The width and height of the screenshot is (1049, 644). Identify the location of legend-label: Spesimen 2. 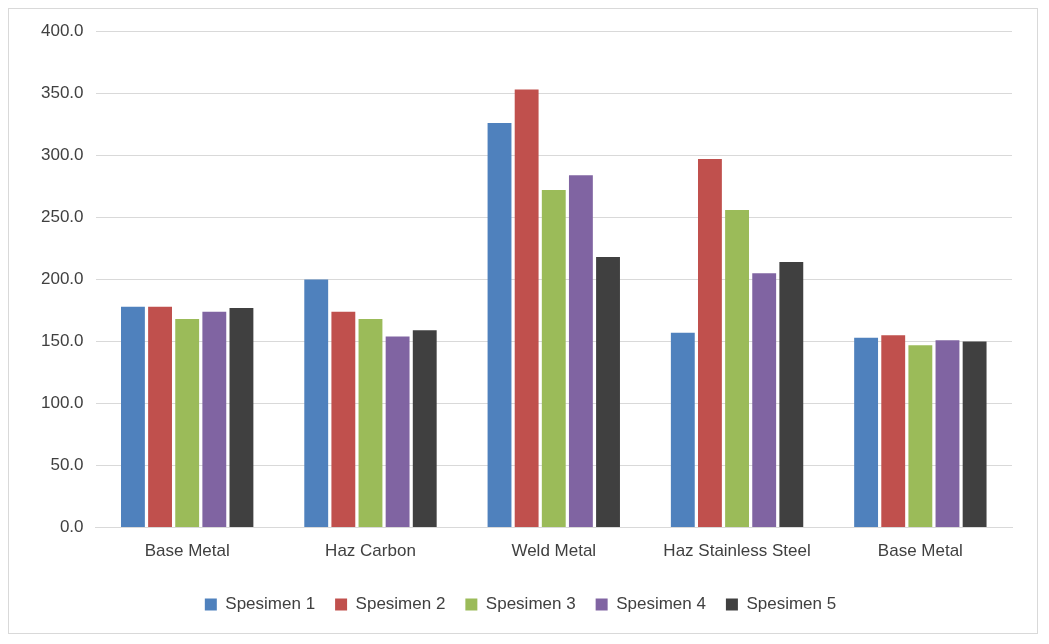
(400, 604).